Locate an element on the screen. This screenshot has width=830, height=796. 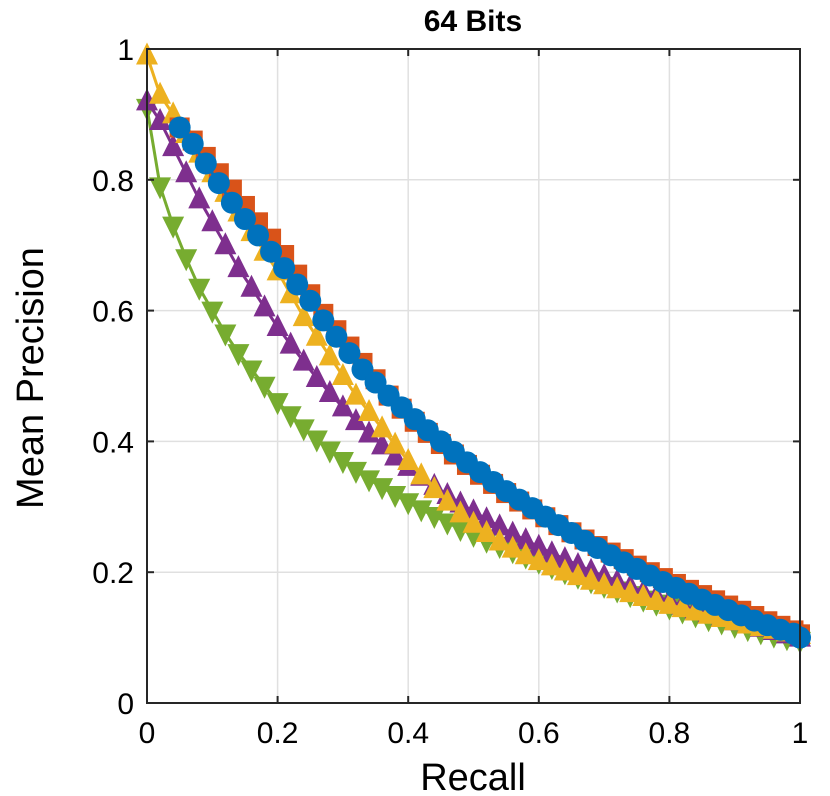
x-tick-label: 0.4 is located at coordinates (408, 733).